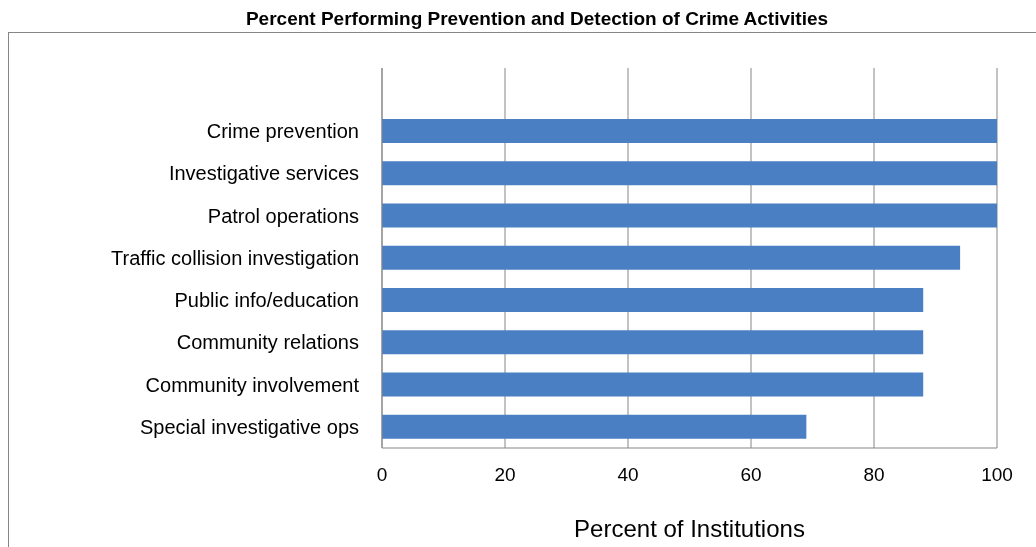  Describe the element at coordinates (537, 19) in the screenshot. I see `chart-title: Percent Performing Prevention and Detection of Crime Activities` at that location.